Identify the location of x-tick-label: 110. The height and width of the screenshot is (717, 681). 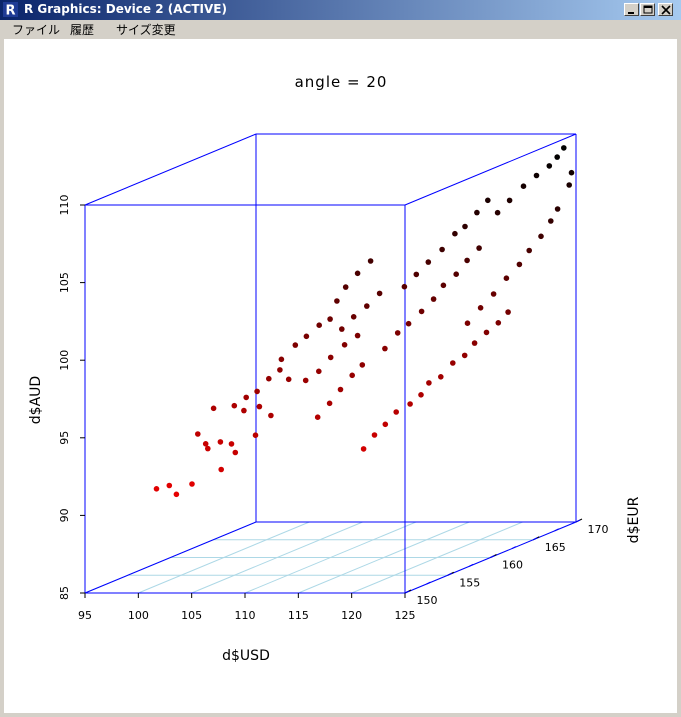
(245, 615).